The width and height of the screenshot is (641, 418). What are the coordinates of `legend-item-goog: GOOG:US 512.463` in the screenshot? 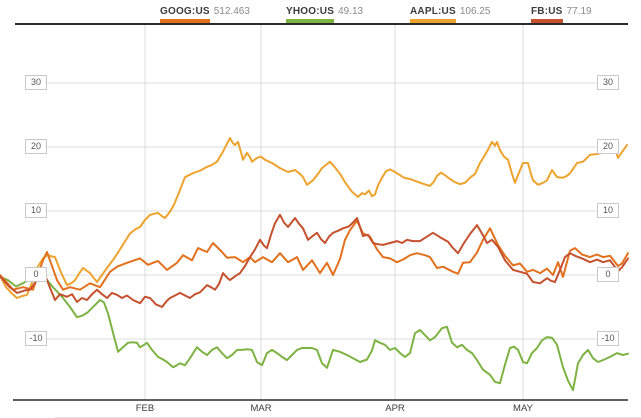 It's located at (205, 14).